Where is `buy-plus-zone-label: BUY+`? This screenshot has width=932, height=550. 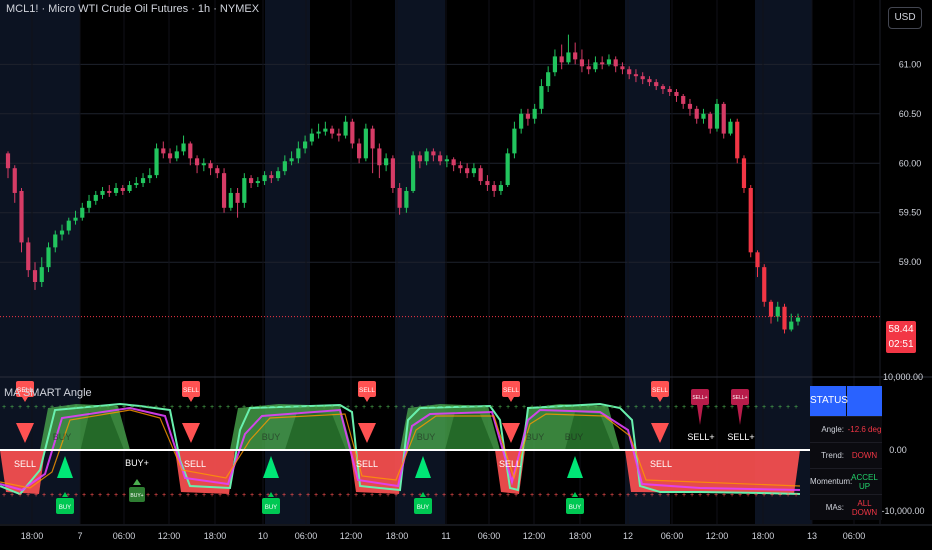
buy-plus-zone-label: BUY+ is located at coordinates (137, 463).